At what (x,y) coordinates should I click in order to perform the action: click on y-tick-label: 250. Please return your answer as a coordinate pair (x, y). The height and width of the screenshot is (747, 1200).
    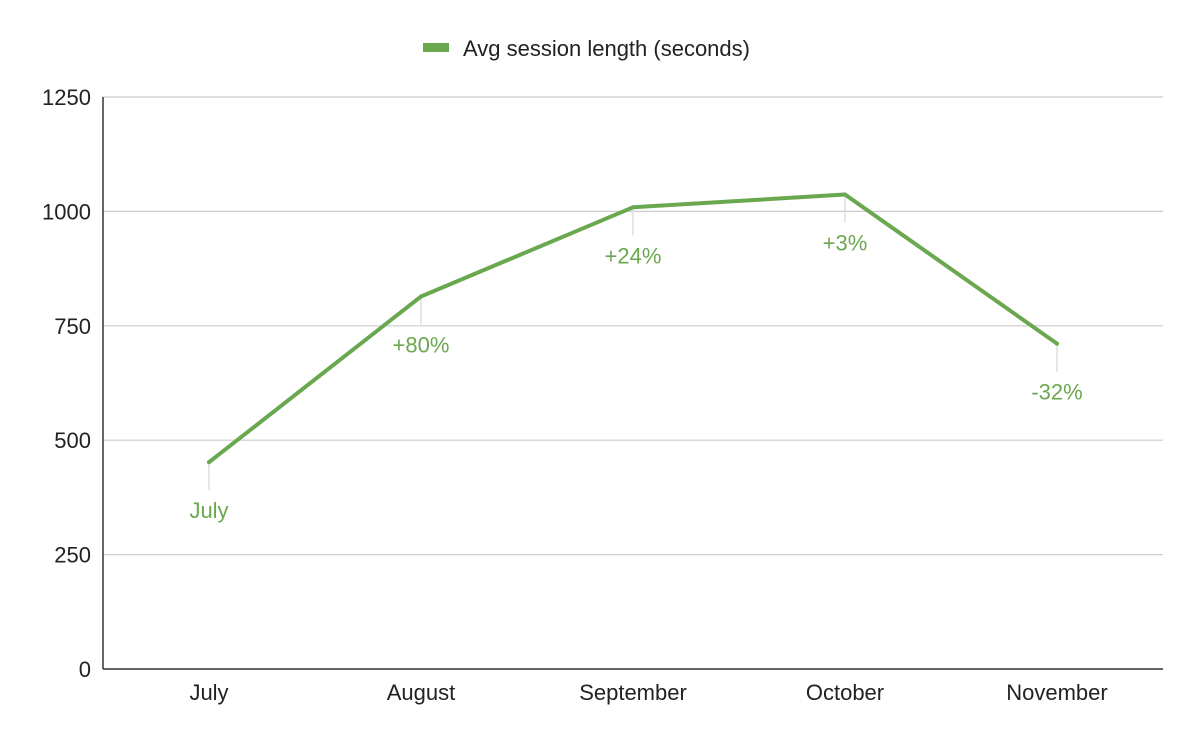
    Looking at the image, I should click on (72, 555).